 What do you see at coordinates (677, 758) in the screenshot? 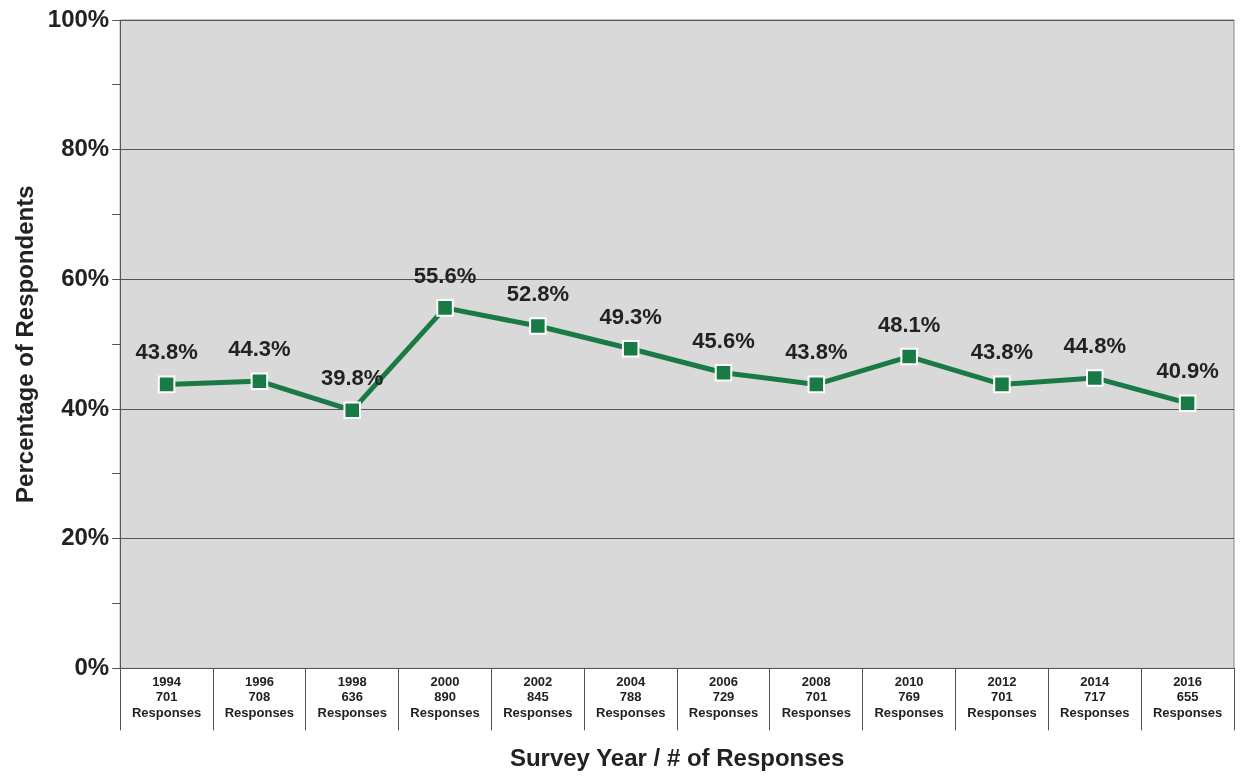
I see `x-axis-title: Survey Year / # of Responses` at bounding box center [677, 758].